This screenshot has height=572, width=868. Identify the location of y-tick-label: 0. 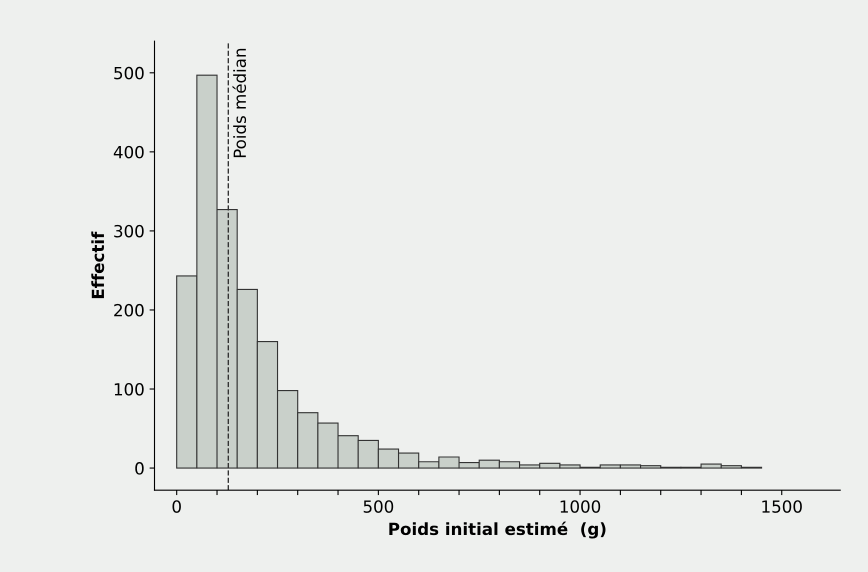
(139, 468).